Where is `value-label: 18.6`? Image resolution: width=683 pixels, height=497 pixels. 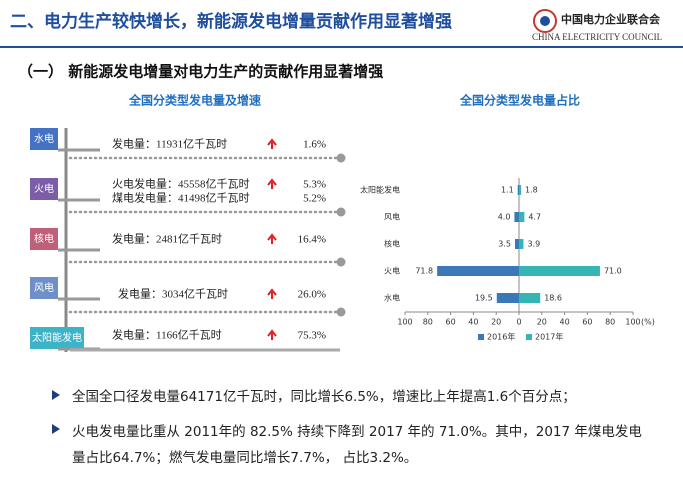
value-label: 18.6 is located at coordinates (553, 298).